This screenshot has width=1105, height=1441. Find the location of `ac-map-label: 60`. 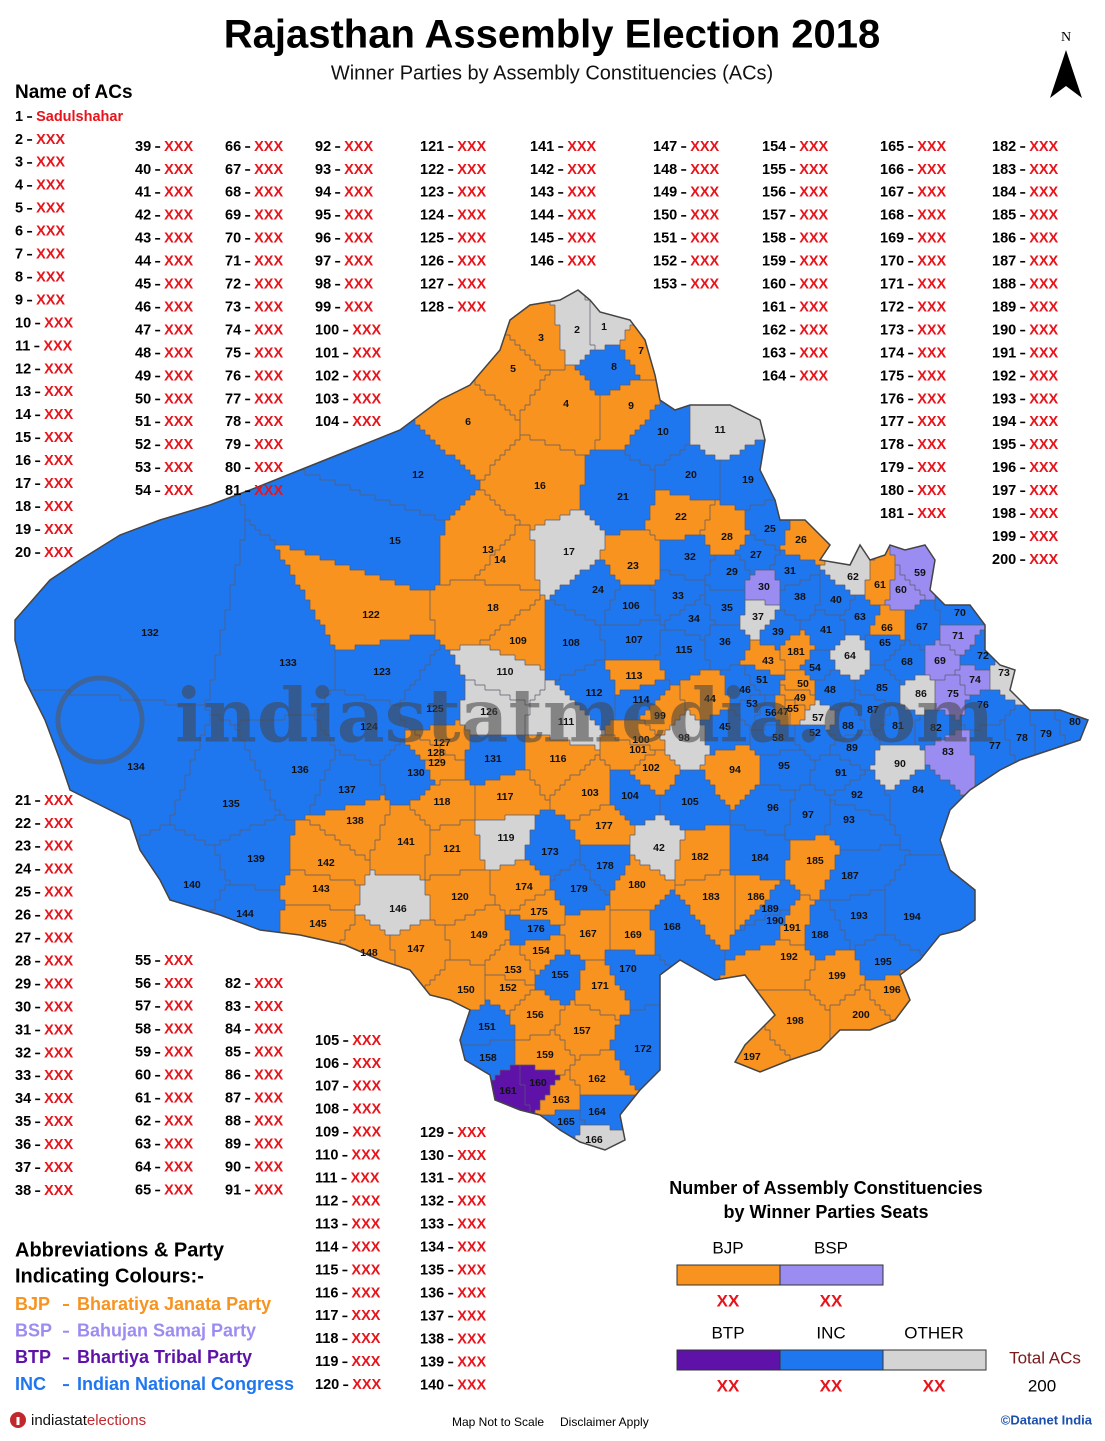

ac-map-label: 60 is located at coordinates (901, 590).